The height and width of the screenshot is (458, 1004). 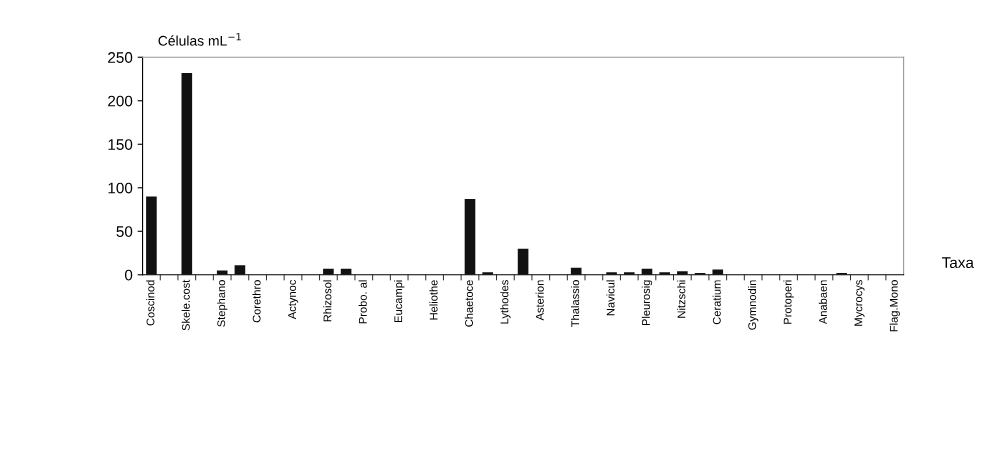 What do you see at coordinates (256, 301) in the screenshot?
I see `x-tick-label: Corethro` at bounding box center [256, 301].